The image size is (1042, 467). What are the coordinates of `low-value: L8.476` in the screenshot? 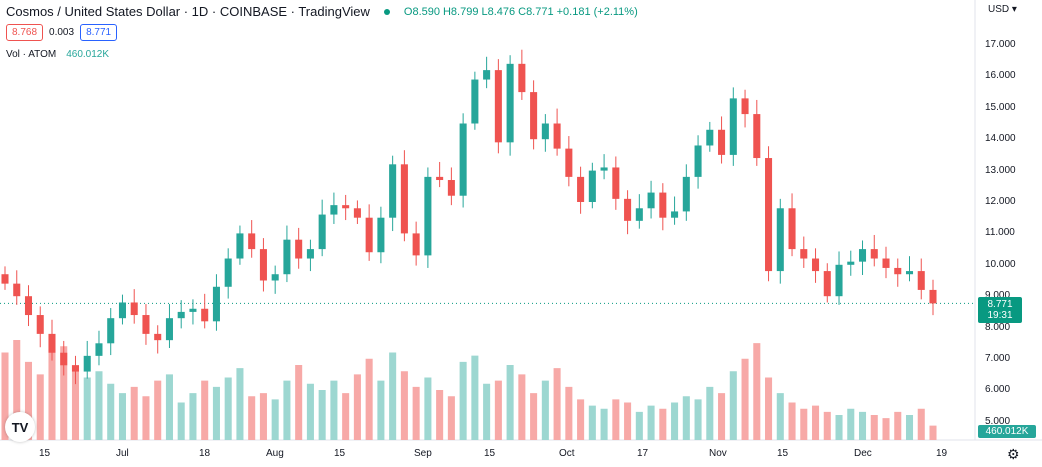 It's located at (498, 11).